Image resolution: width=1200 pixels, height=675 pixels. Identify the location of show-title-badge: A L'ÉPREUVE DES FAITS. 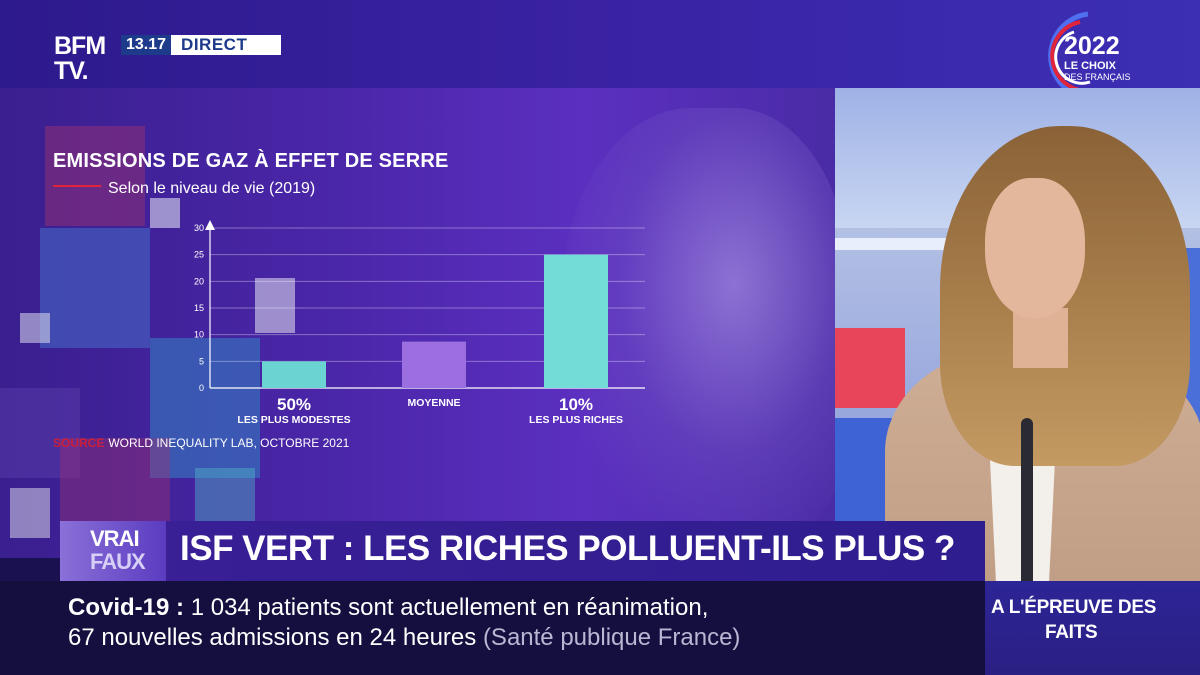
(1092, 628).